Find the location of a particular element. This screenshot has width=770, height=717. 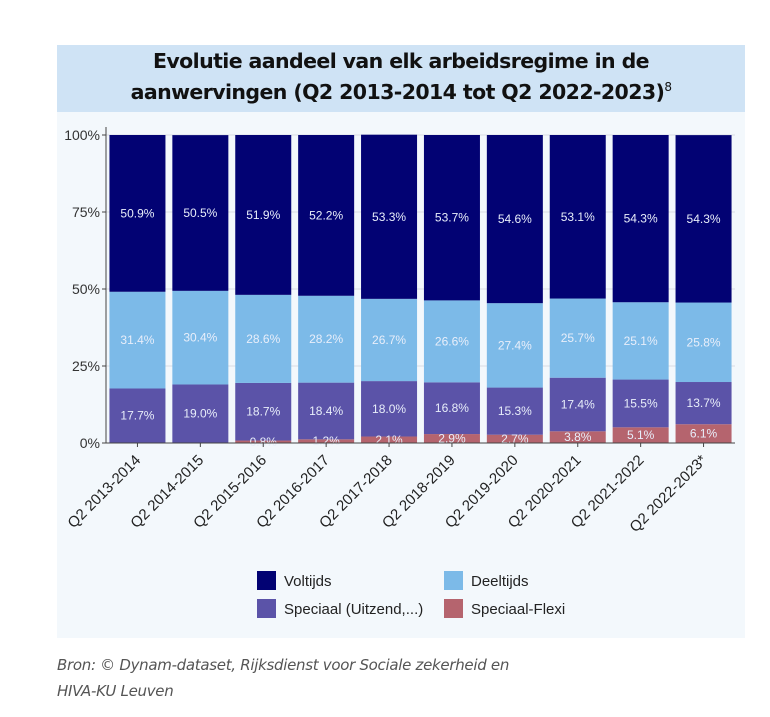

data-label: 2.9% is located at coordinates (452, 439).